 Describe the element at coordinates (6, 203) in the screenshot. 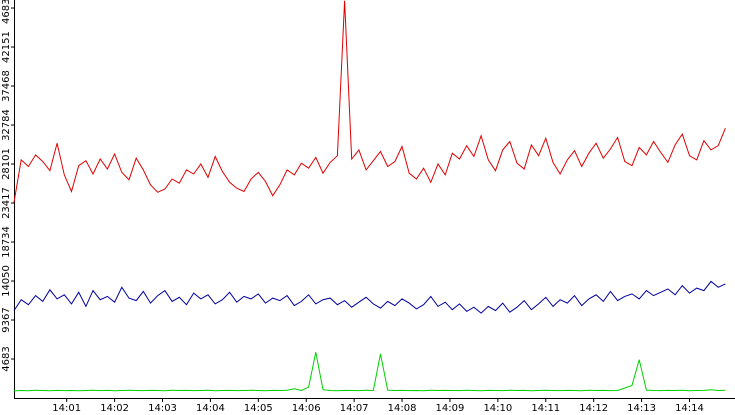

I see `y-tick-label: 23417` at that location.